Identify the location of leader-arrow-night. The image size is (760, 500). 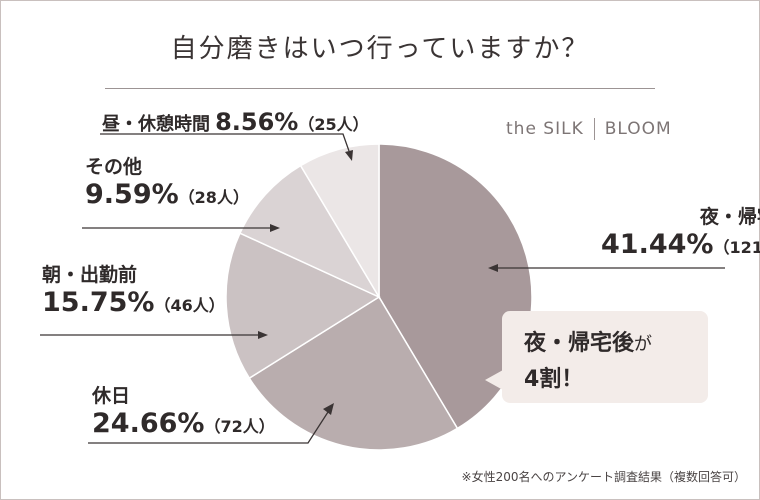
(493, 268).